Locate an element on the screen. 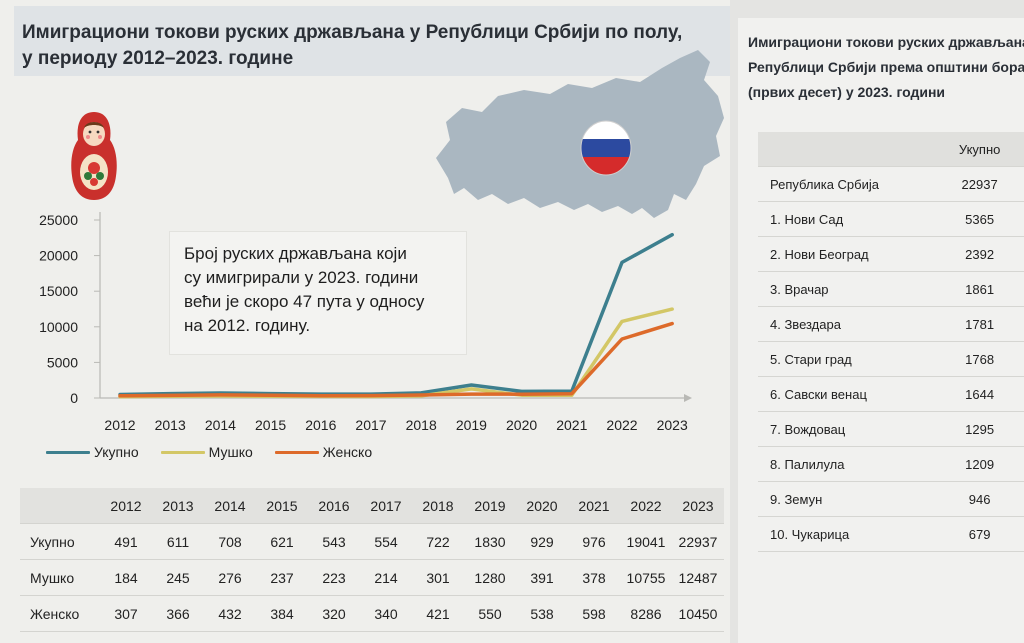 The width and height of the screenshot is (1024, 643). data-table-year-header: 2013 is located at coordinates (178, 506).